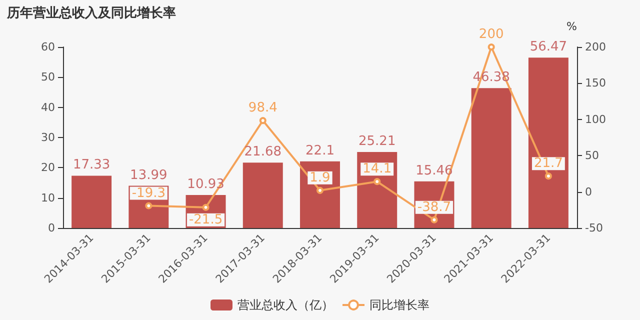 This screenshot has height=320, width=640. I want to click on y-tick-label: 30, so click(48, 137).